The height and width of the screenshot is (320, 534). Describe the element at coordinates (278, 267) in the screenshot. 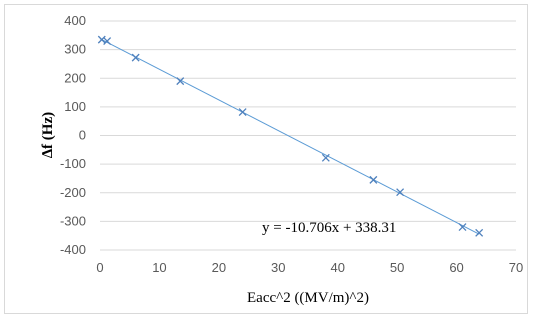

I see `x-tick-label: 30` at that location.